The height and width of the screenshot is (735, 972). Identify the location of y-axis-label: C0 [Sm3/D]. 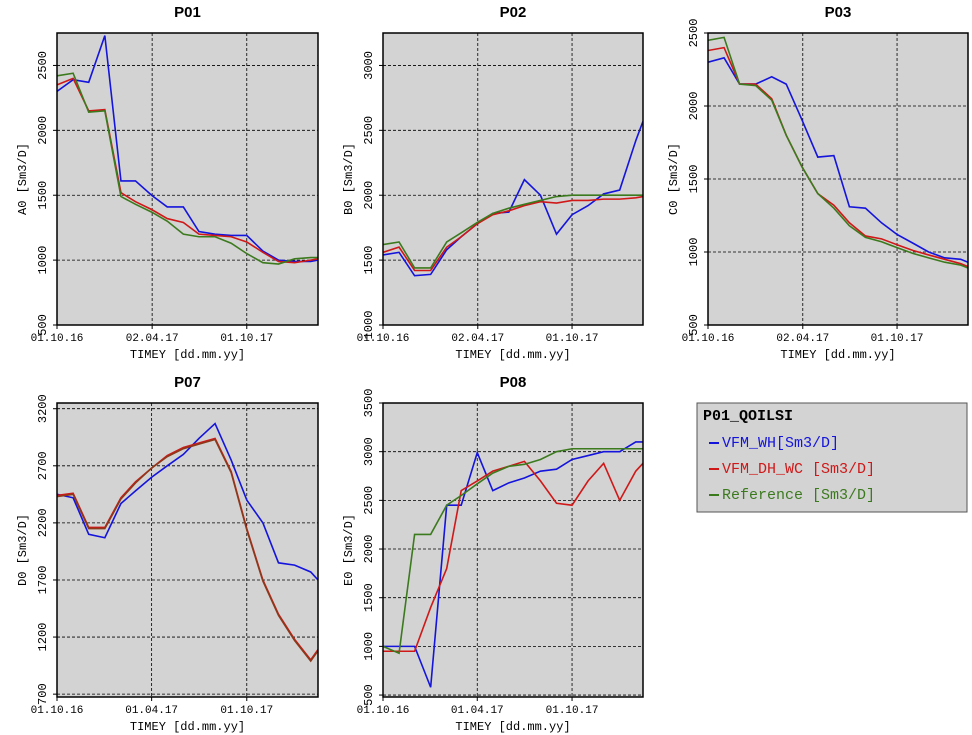
(674, 179).